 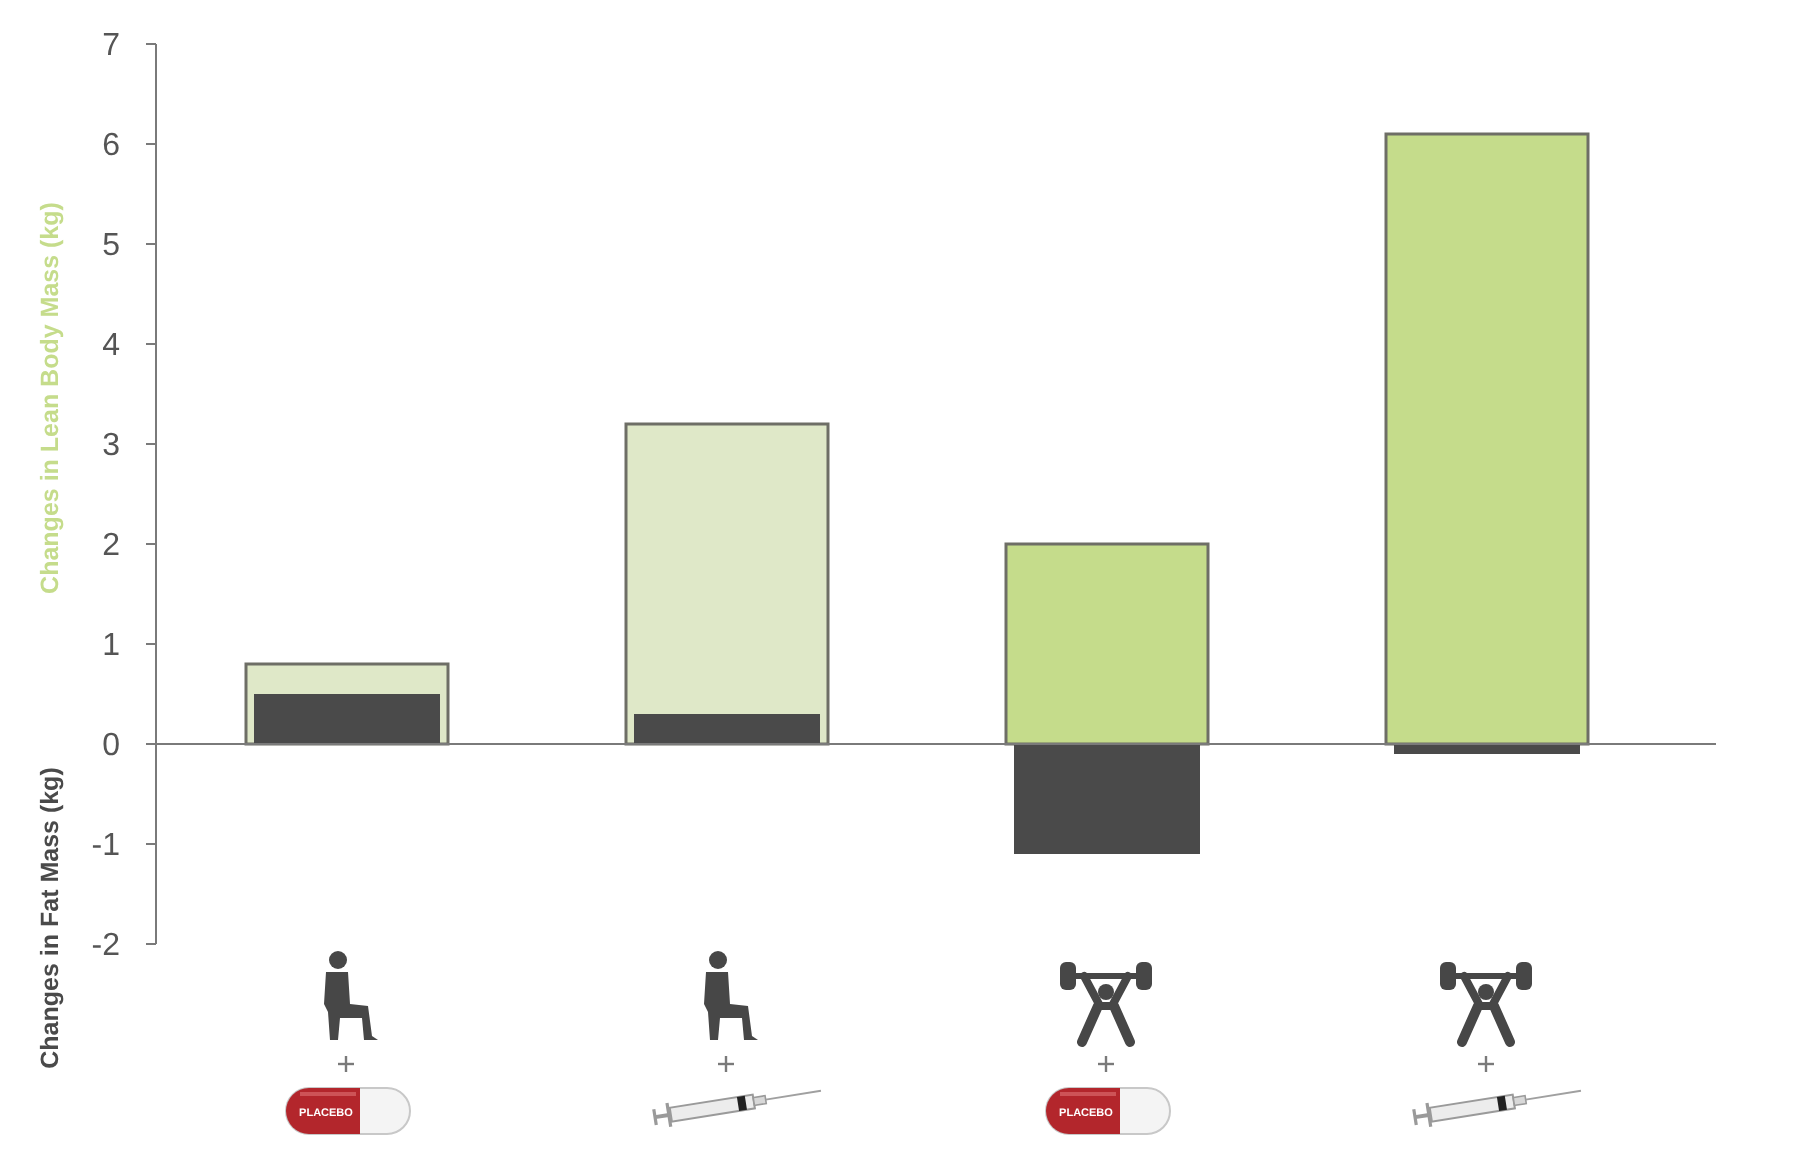 What do you see at coordinates (106, 846) in the screenshot?
I see `y-tick-label: -1` at bounding box center [106, 846].